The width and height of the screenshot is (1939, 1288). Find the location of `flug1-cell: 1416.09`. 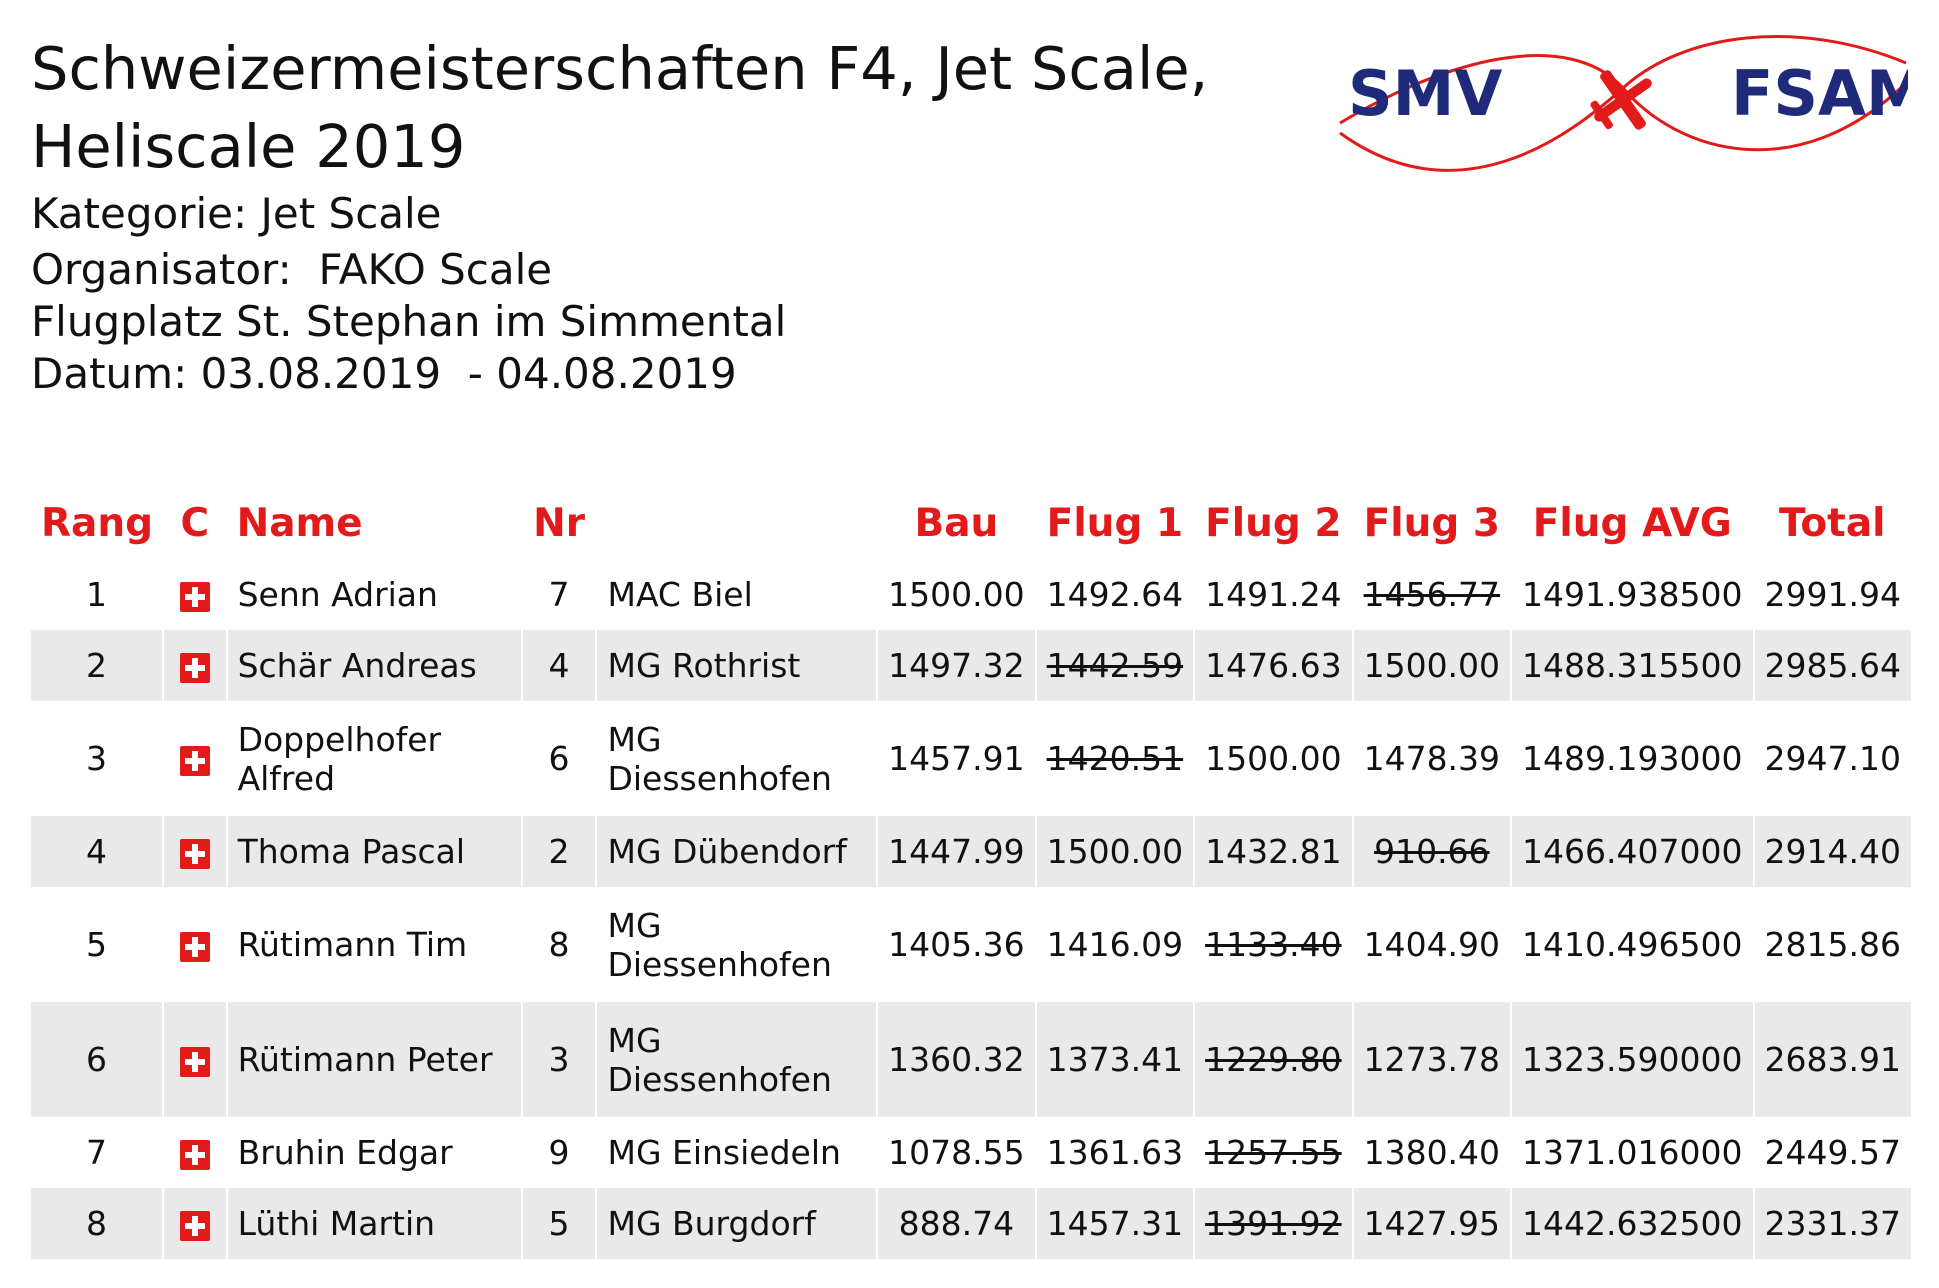

flug1-cell: 1416.09 is located at coordinates (1115, 944).